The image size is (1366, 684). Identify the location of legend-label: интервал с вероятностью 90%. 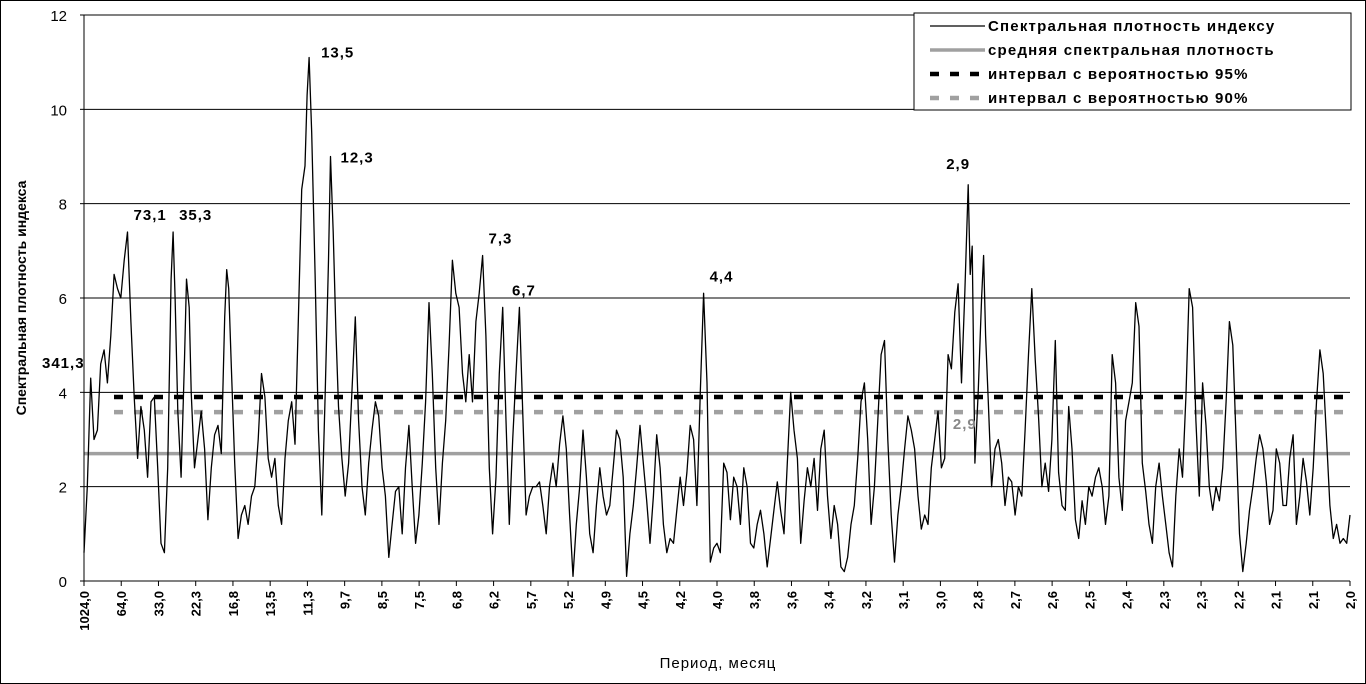
(1118, 98).